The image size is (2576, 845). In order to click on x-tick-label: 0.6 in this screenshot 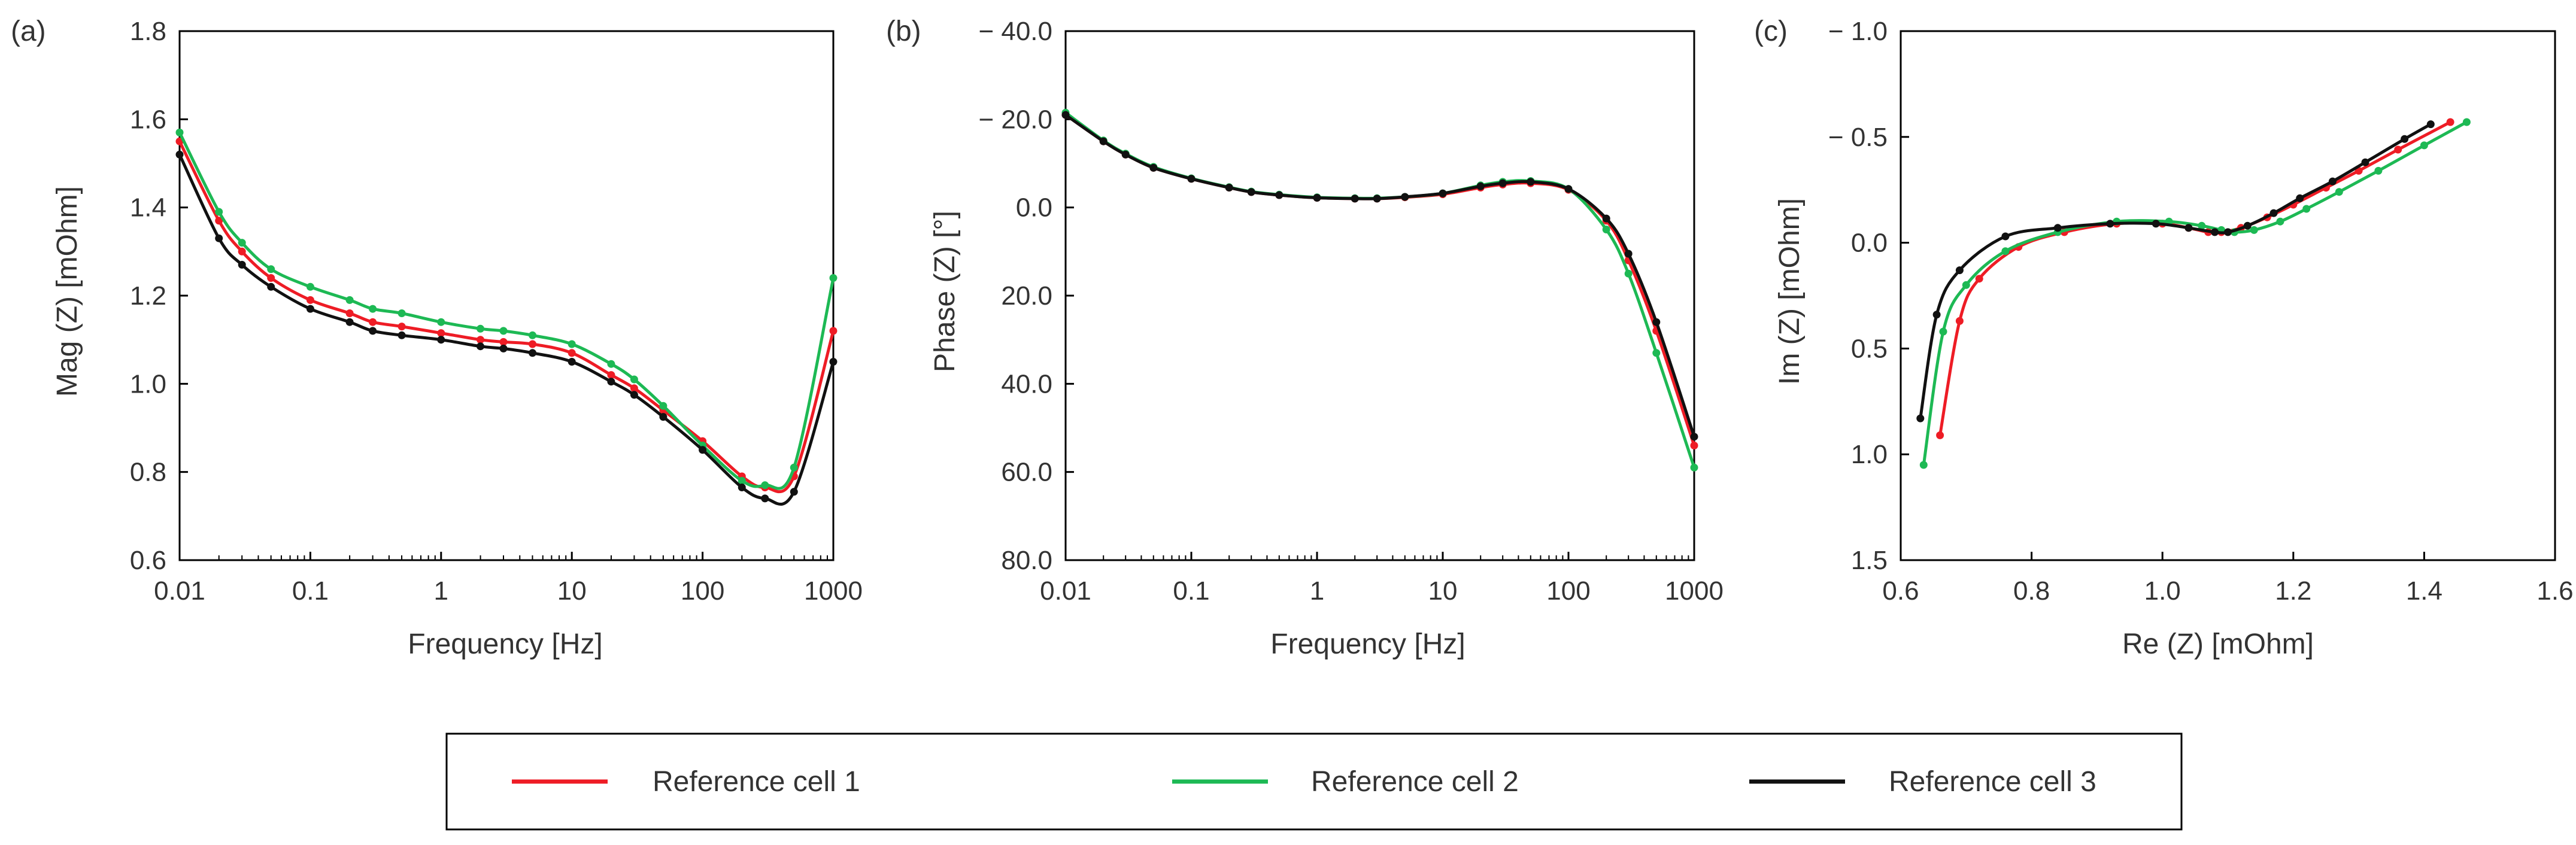, I will do `click(1900, 591)`.